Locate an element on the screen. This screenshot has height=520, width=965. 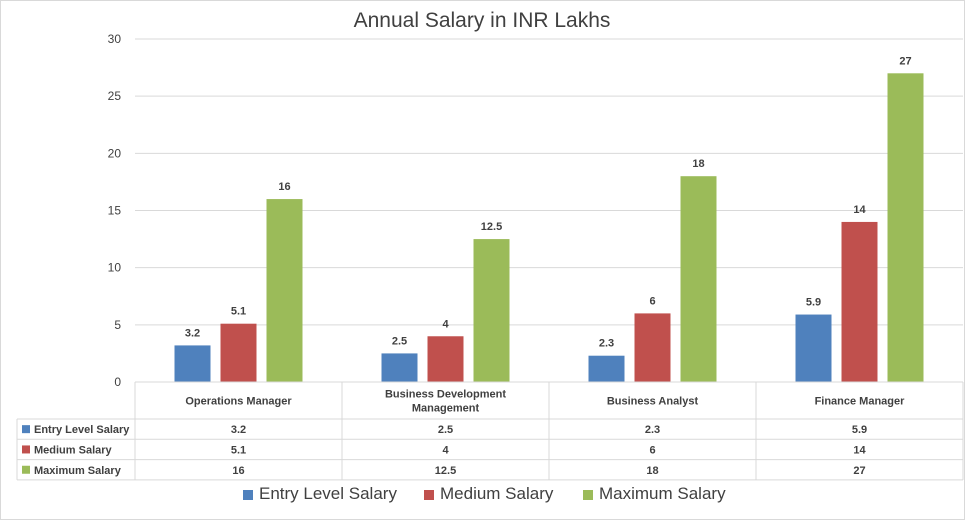
table-cell: 14 is located at coordinates (859, 450).